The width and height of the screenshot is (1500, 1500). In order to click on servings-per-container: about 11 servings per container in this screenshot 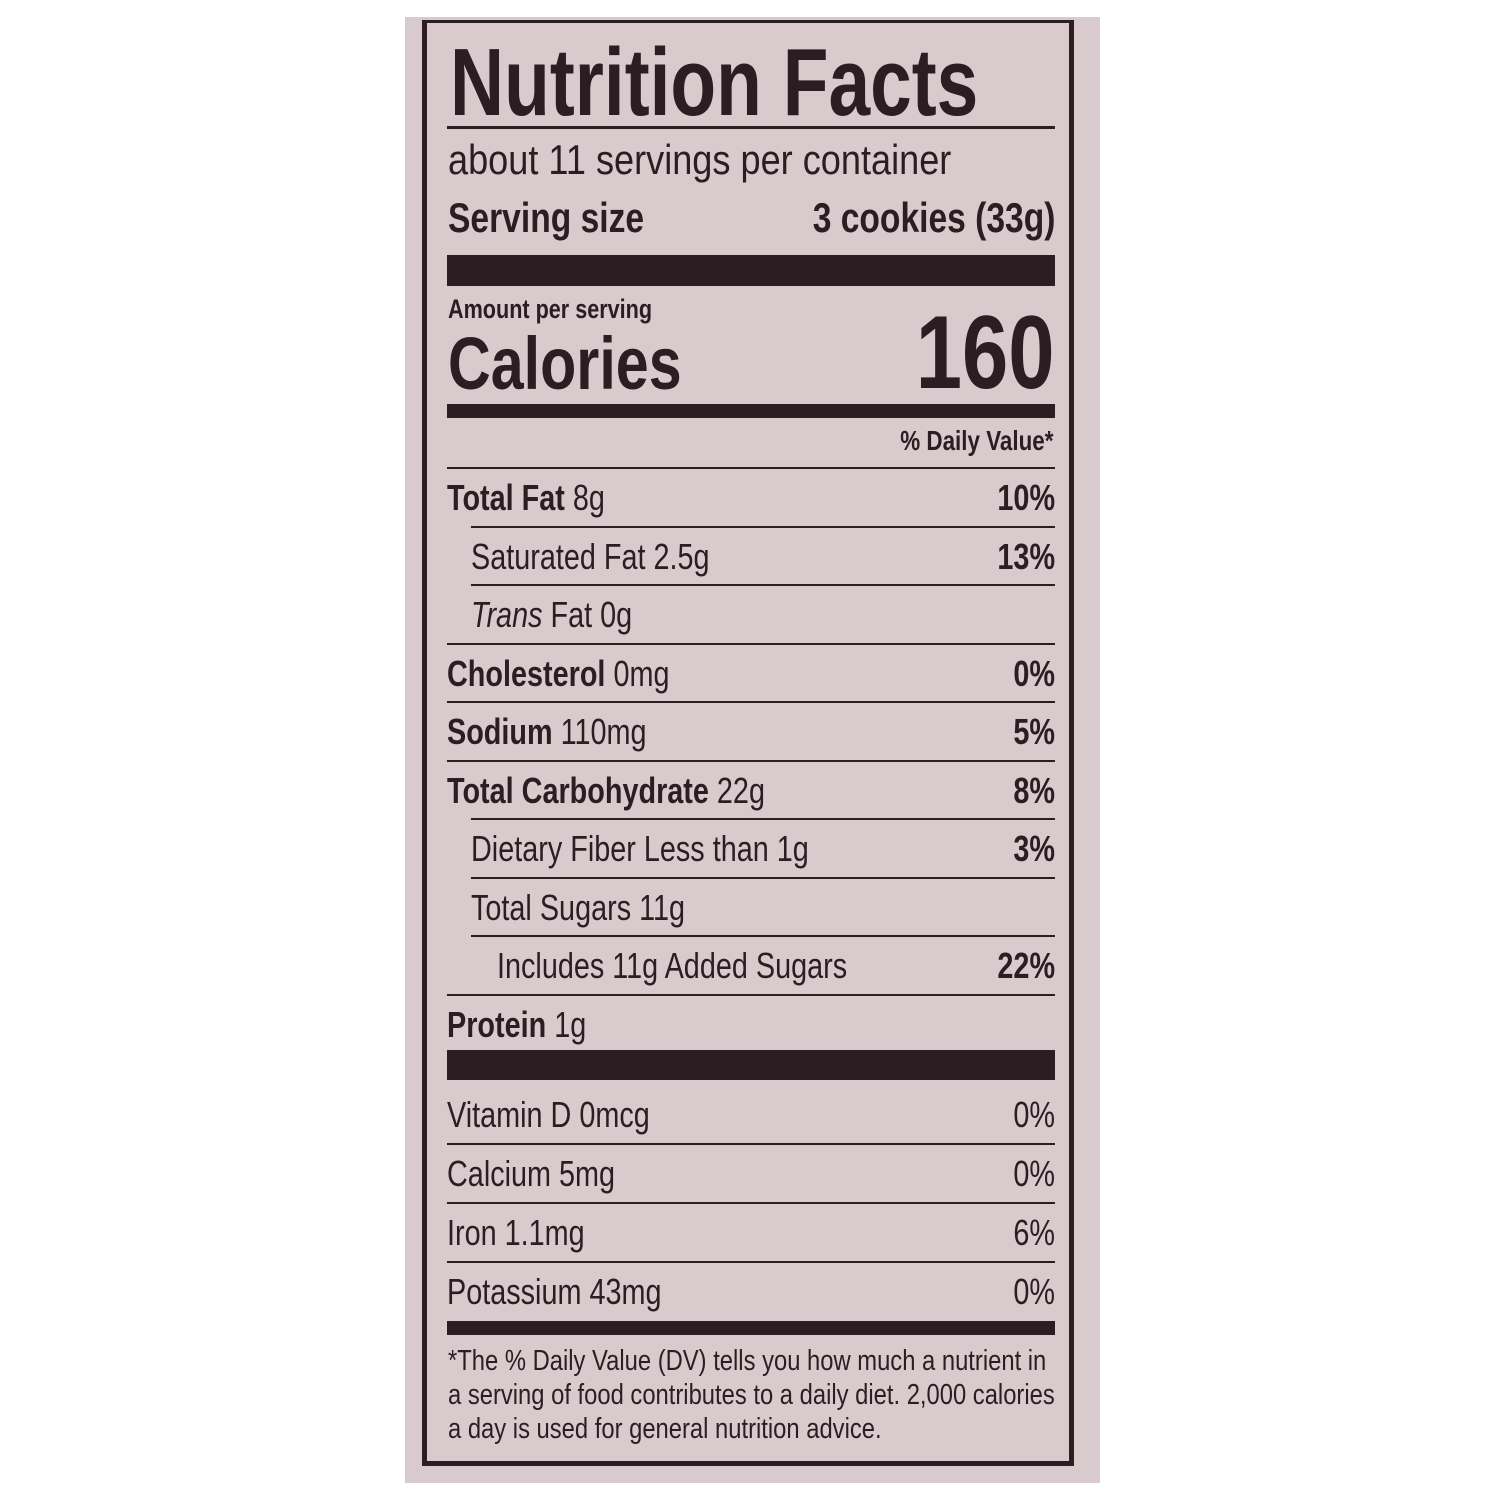, I will do `click(740, 160)`.